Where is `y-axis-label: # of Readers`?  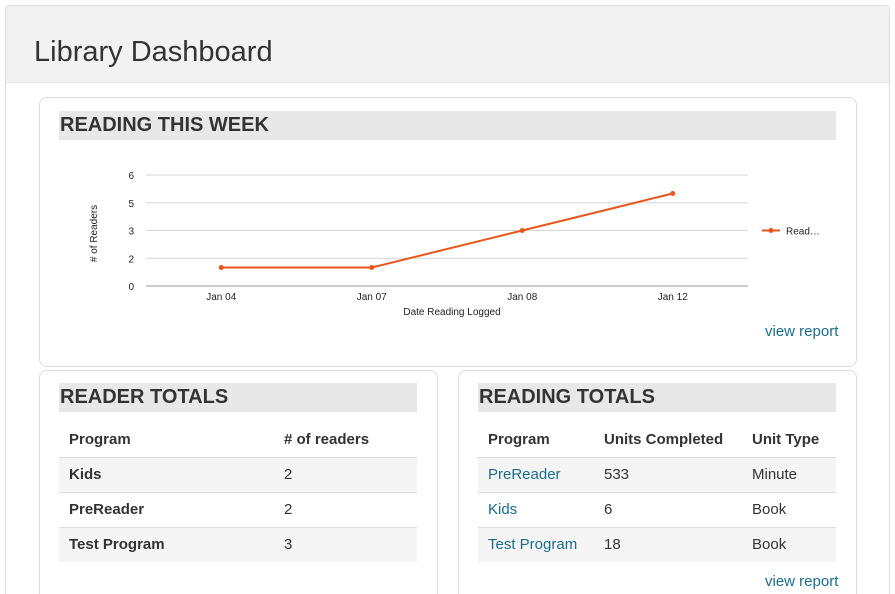
y-axis-label: # of Readers is located at coordinates (94, 233).